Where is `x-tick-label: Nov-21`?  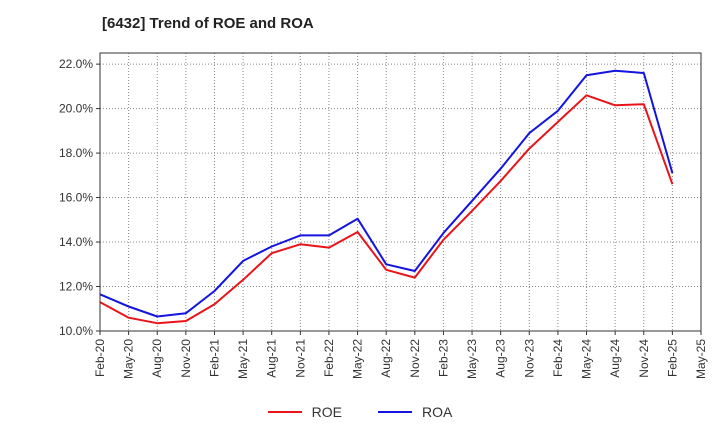
x-tick-label: Nov-21 is located at coordinates (300, 358).